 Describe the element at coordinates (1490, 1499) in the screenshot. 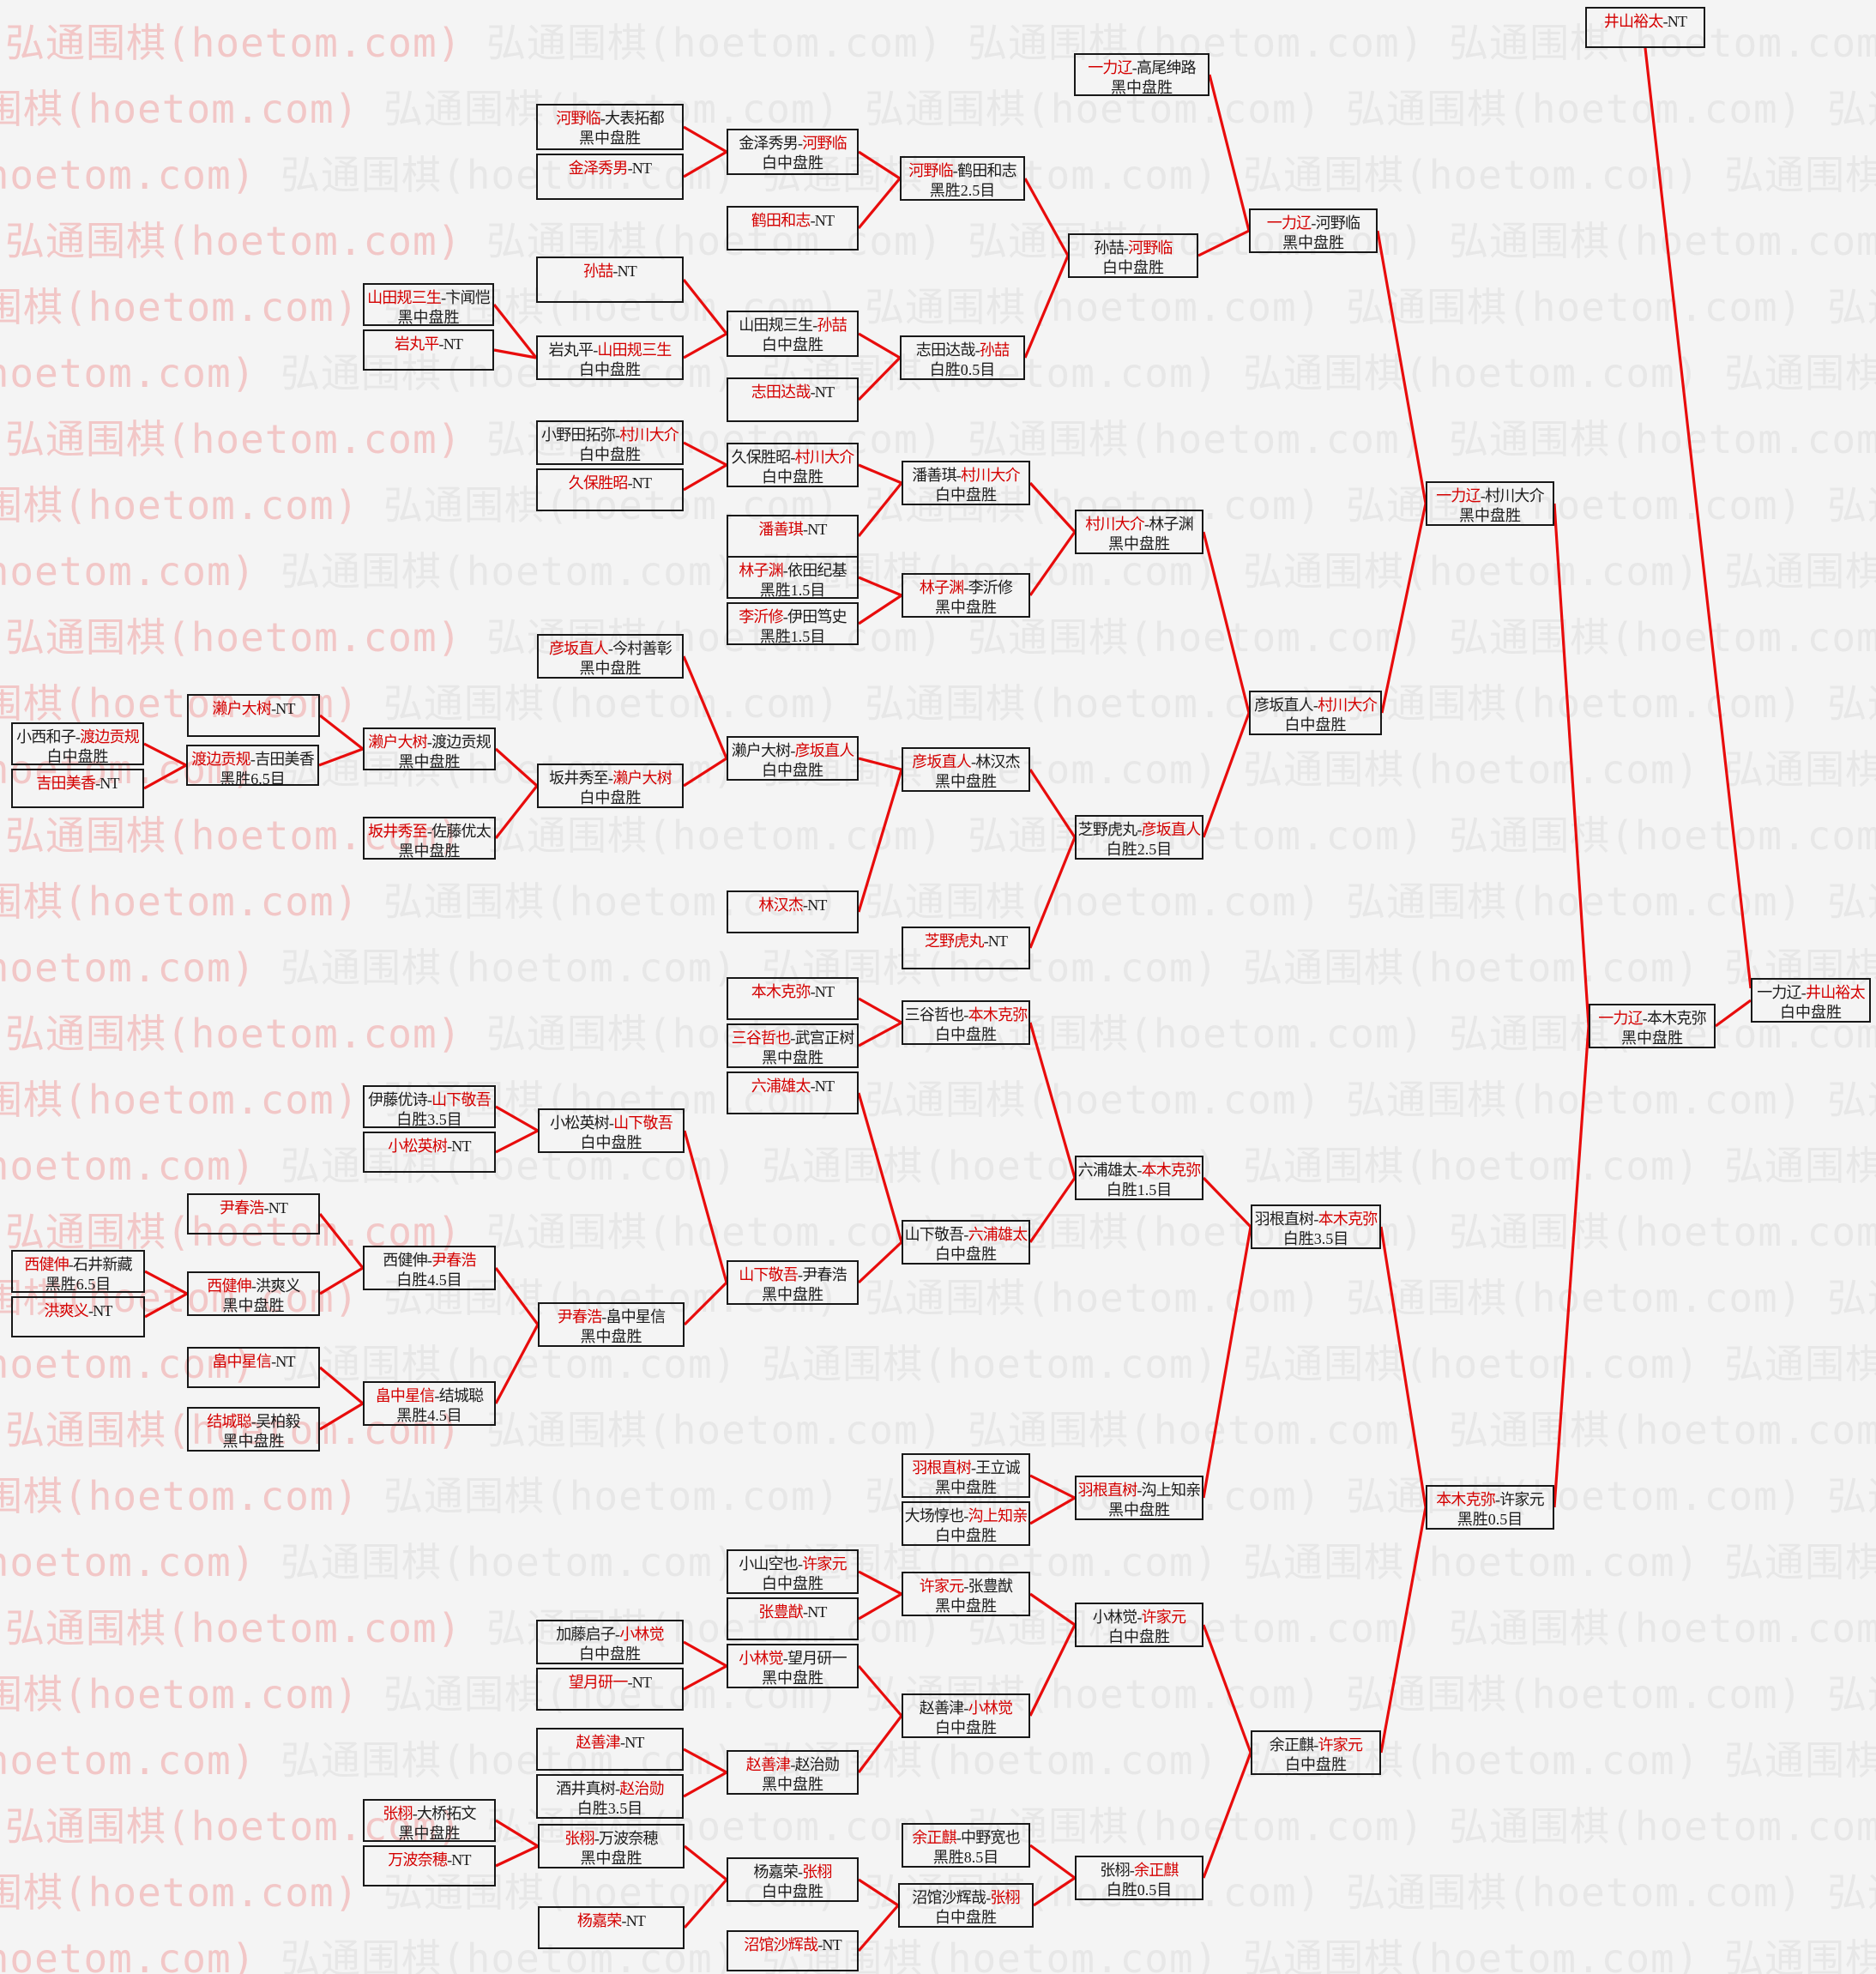

I see `match-players: 本木克弥-许家元` at that location.